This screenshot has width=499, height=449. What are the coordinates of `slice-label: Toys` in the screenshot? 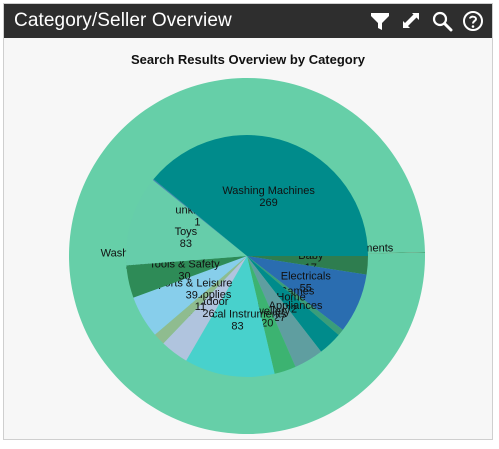 It's located at (186, 232).